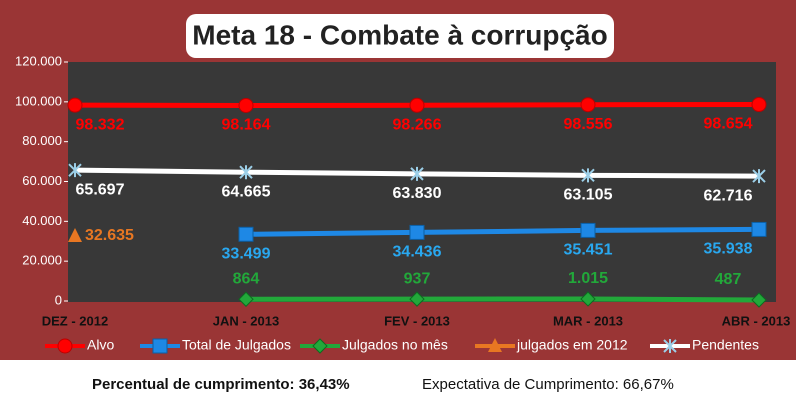 The image size is (796, 405). I want to click on footer-box, so click(398, 382).